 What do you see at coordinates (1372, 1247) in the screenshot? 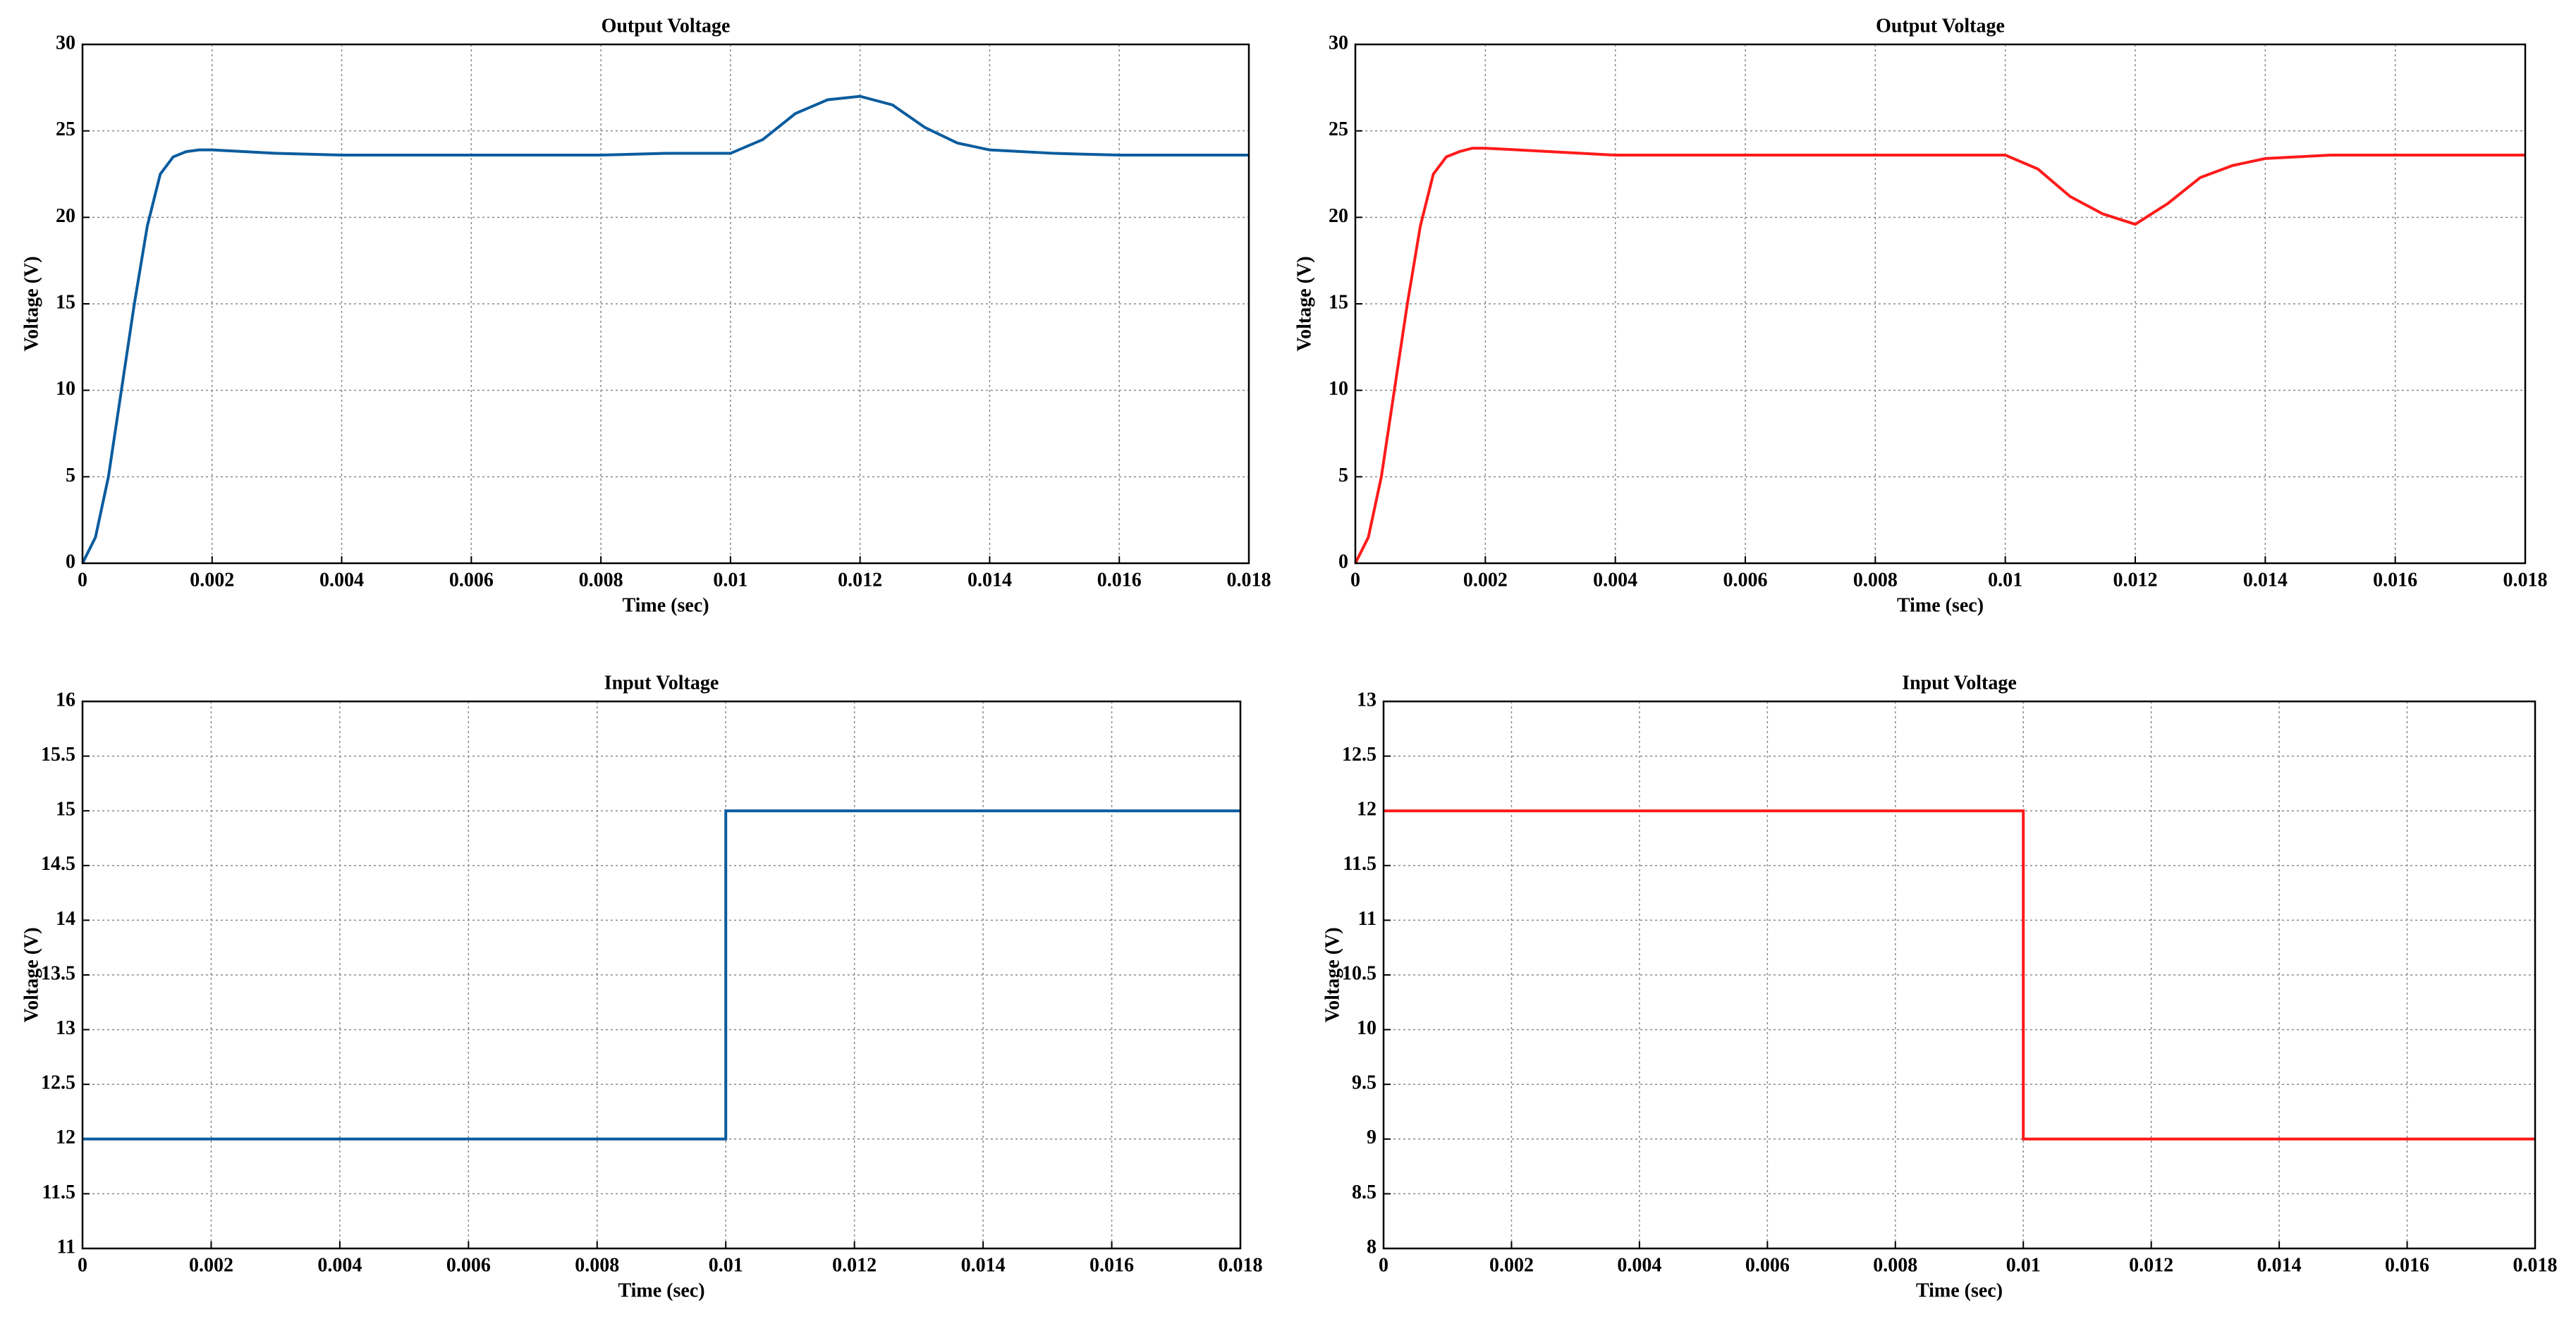
I see `y-tick-label: 8` at bounding box center [1372, 1247].